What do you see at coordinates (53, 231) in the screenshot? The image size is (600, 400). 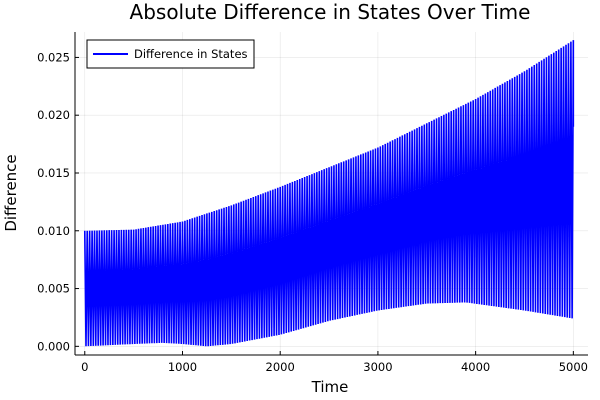 I see `y-tick-label: 0.010` at bounding box center [53, 231].